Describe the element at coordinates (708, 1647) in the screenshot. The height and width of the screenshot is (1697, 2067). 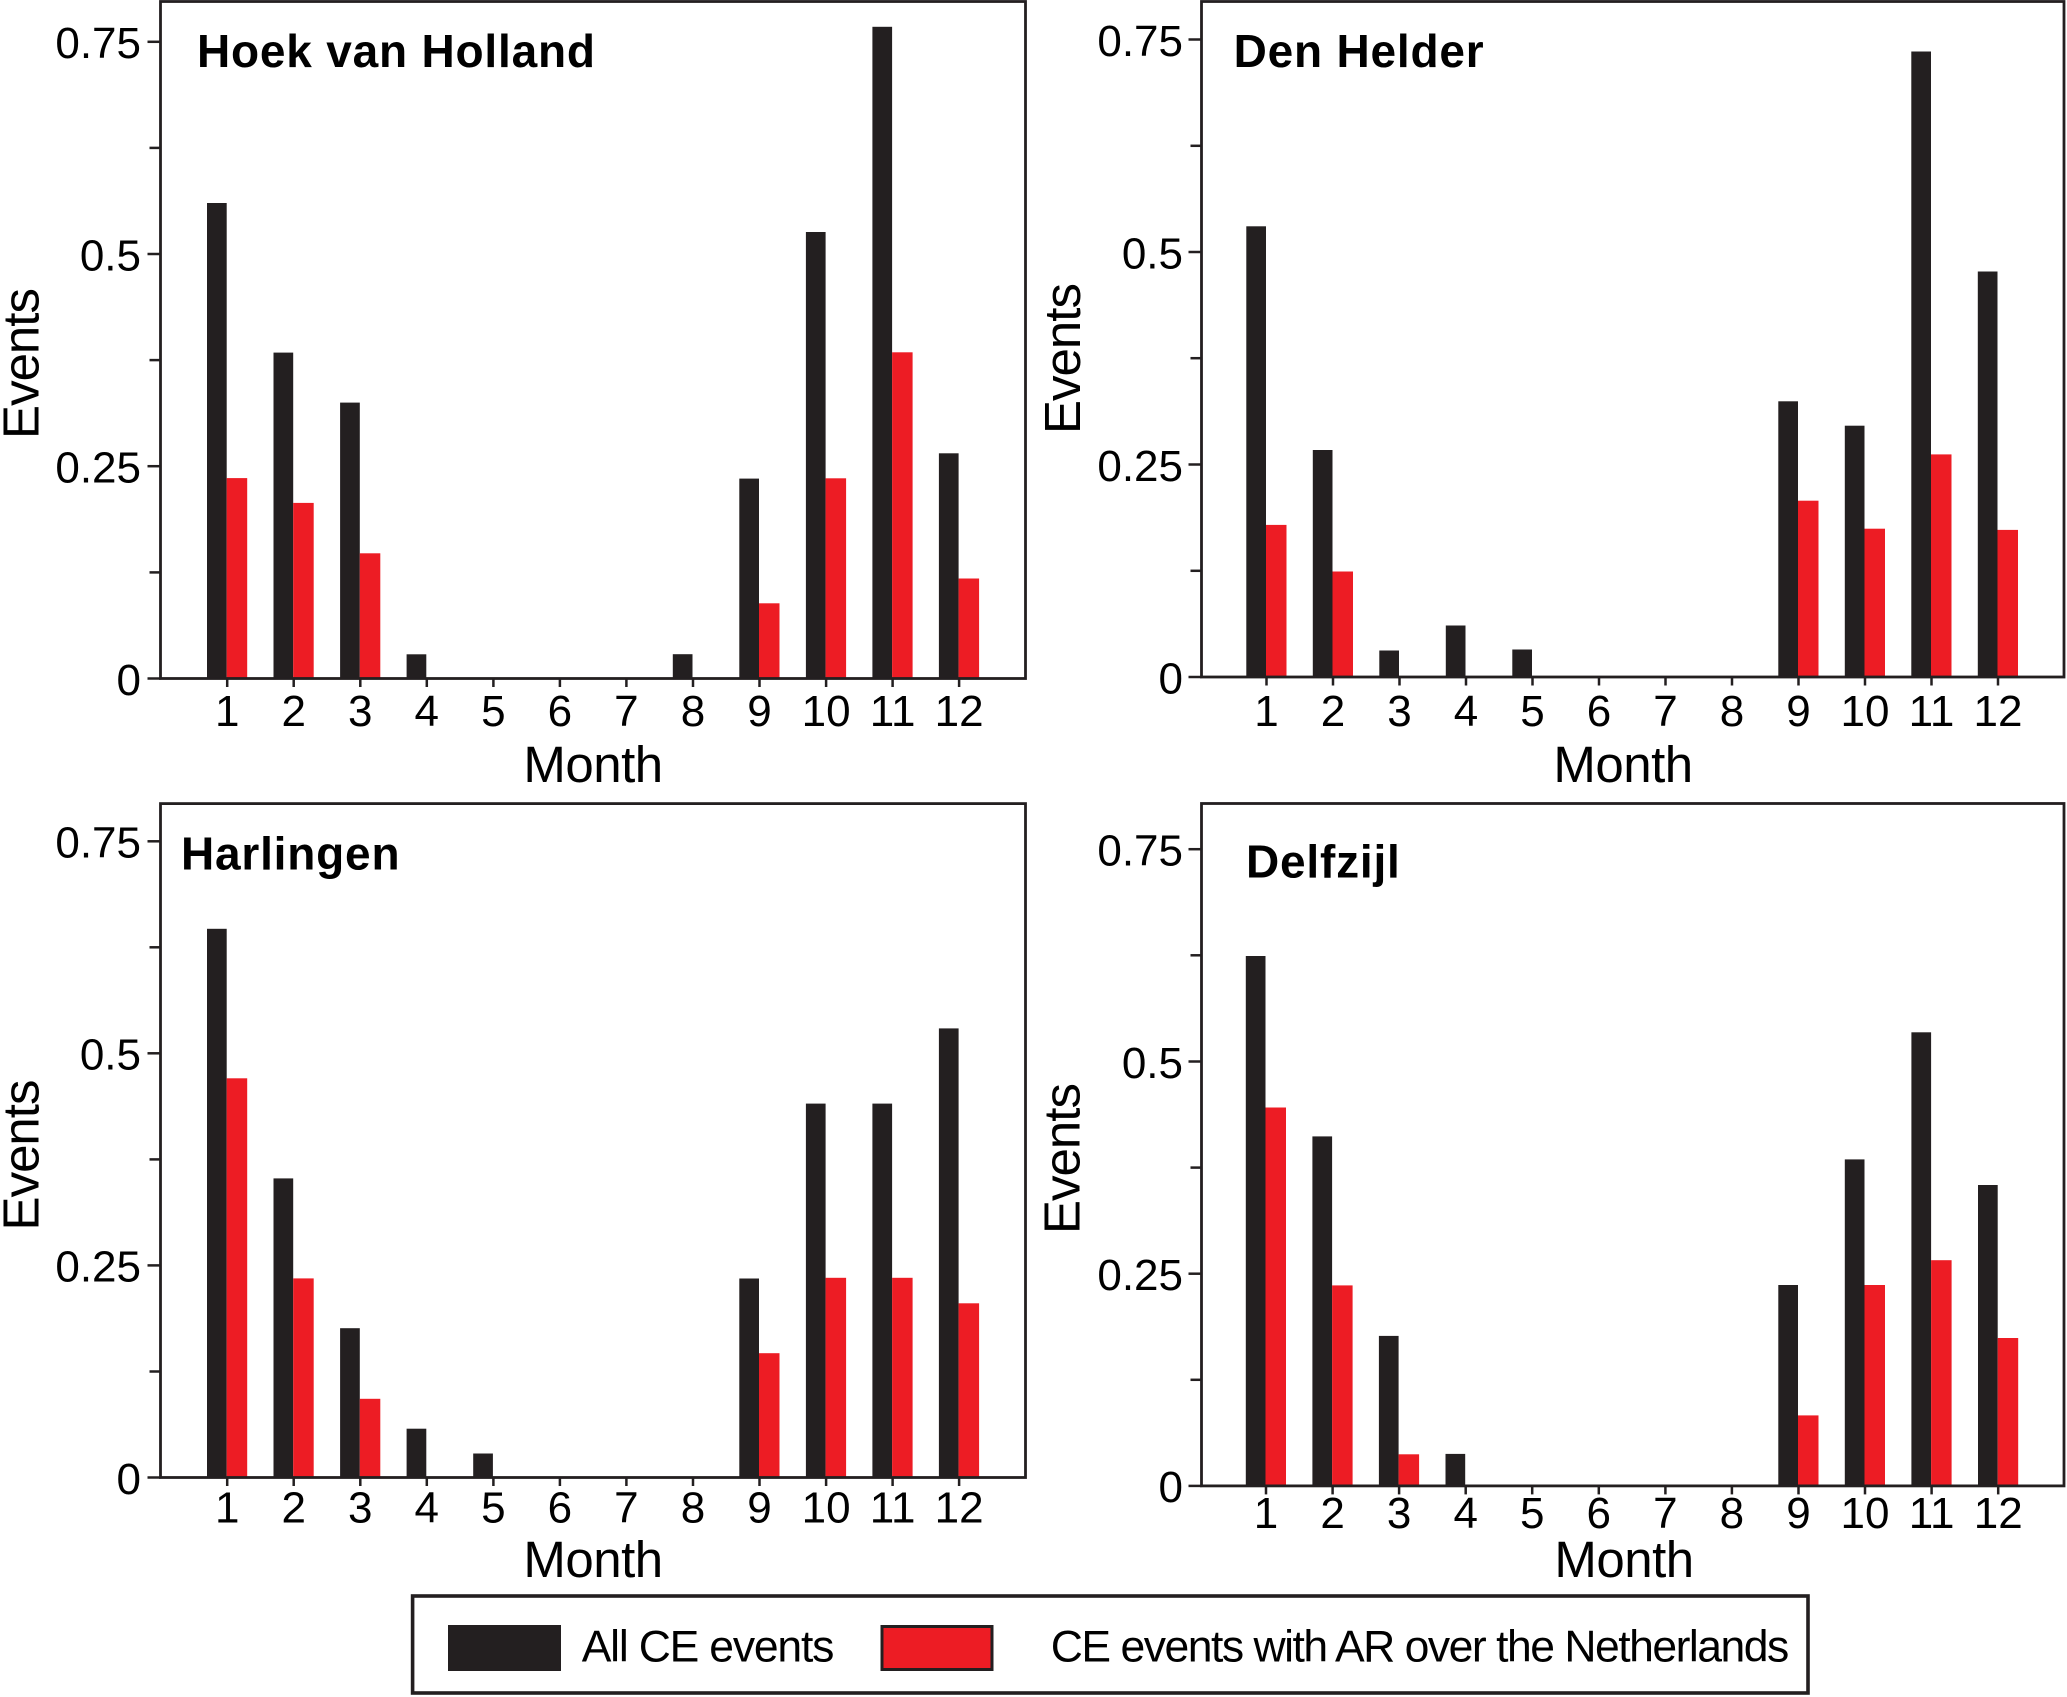
I see `svg-text: All CE events` at that location.